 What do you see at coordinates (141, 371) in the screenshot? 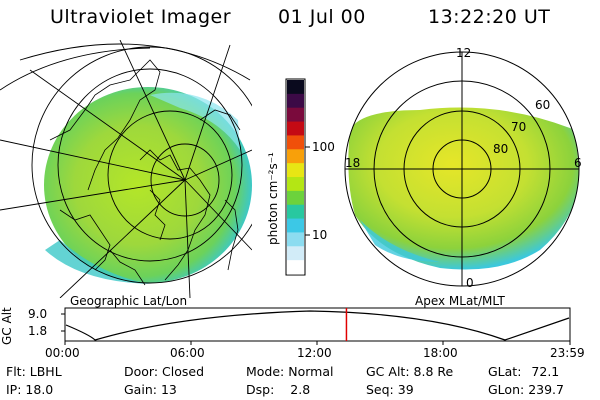
I see `status-door-label: Door:` at bounding box center [141, 371].